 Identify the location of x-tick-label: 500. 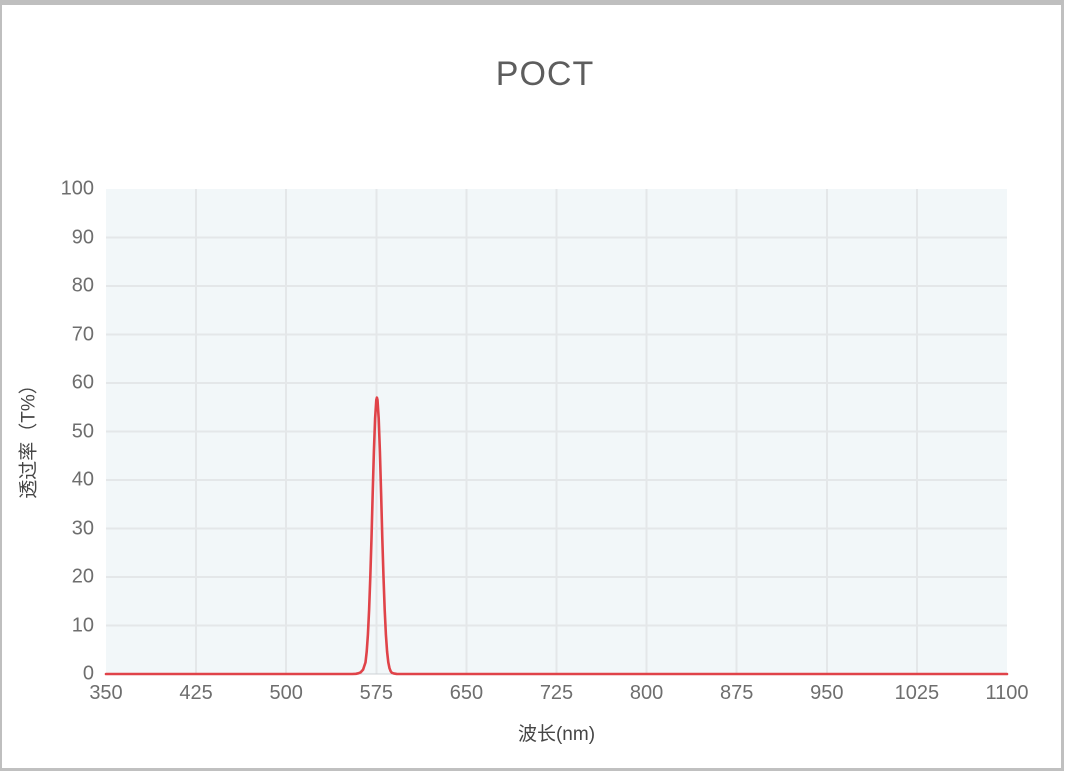
(286, 693).